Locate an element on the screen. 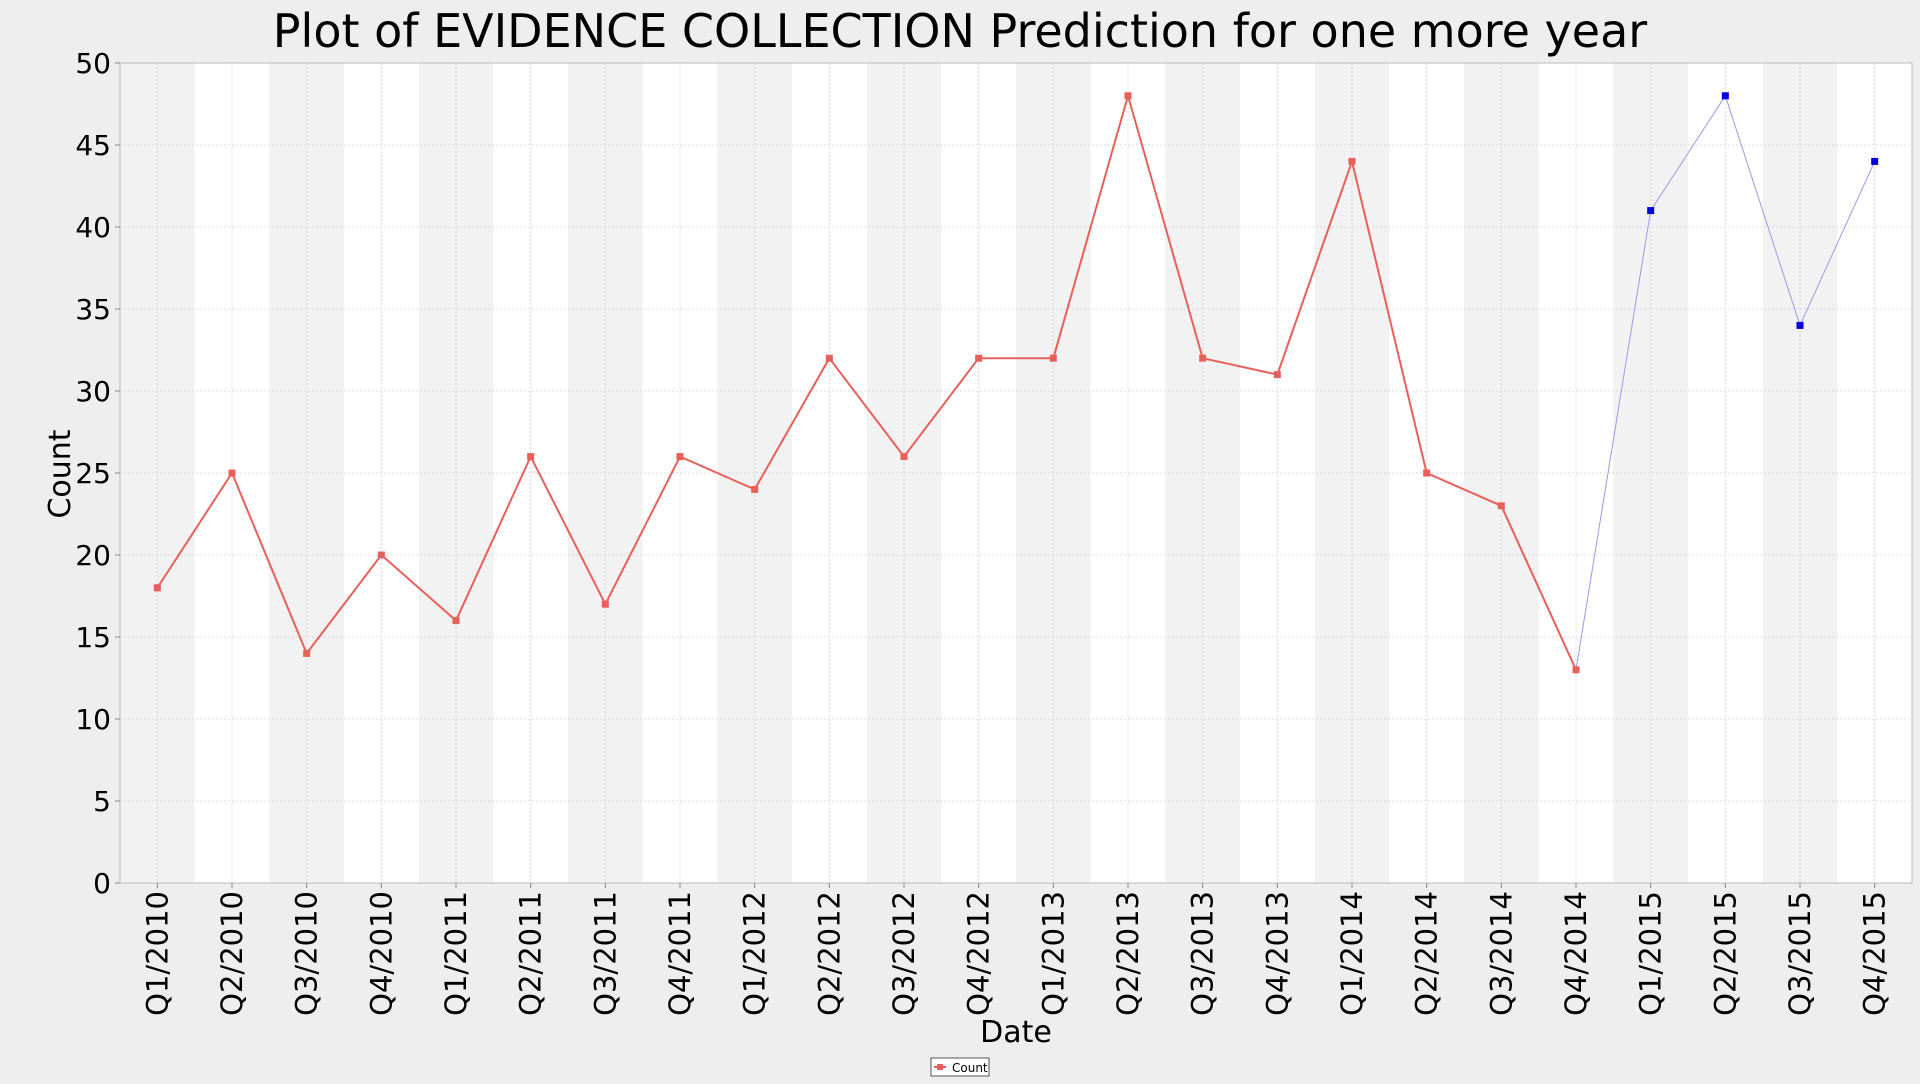  x-tick-label: Q4/2013 is located at coordinates (1277, 953).